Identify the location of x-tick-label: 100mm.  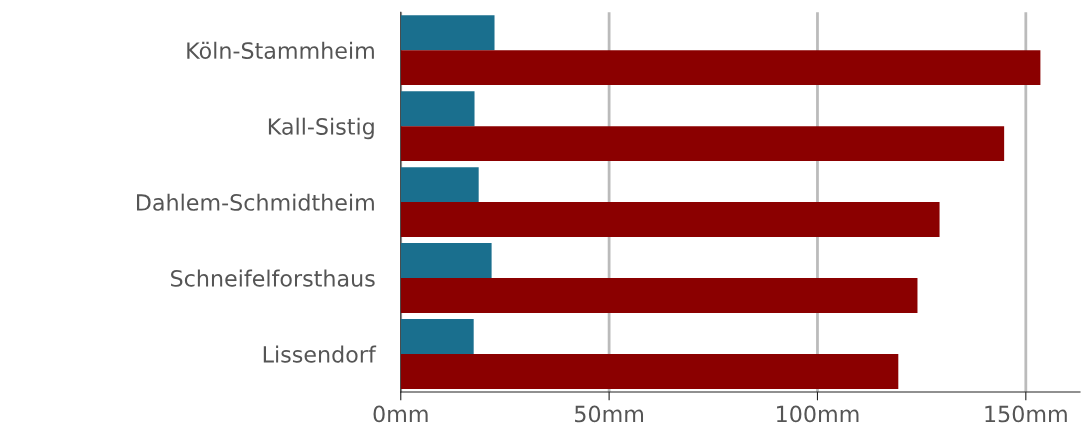
(818, 414).